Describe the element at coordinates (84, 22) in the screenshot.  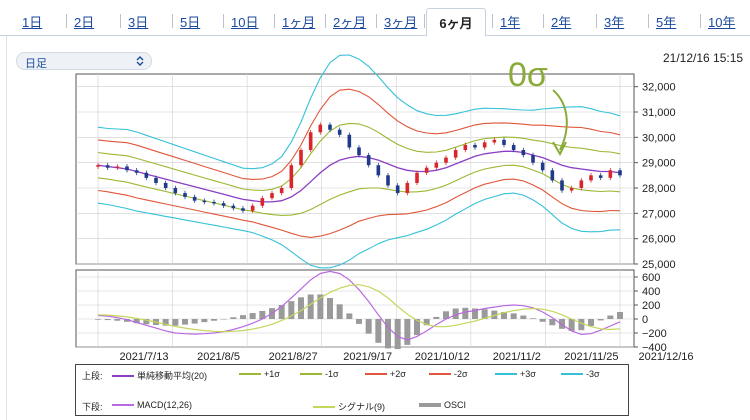
I see `tab-1: 2日` at that location.